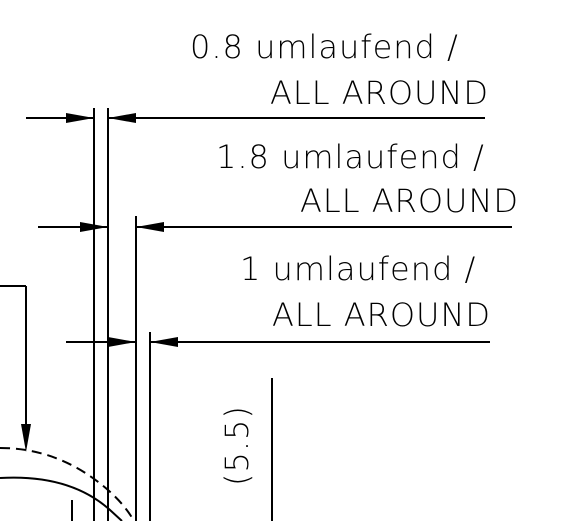 Image resolution: width=575 pixels, height=521 pixels. I want to click on annotation-1-line2: ALL AROUND, so click(381, 315).